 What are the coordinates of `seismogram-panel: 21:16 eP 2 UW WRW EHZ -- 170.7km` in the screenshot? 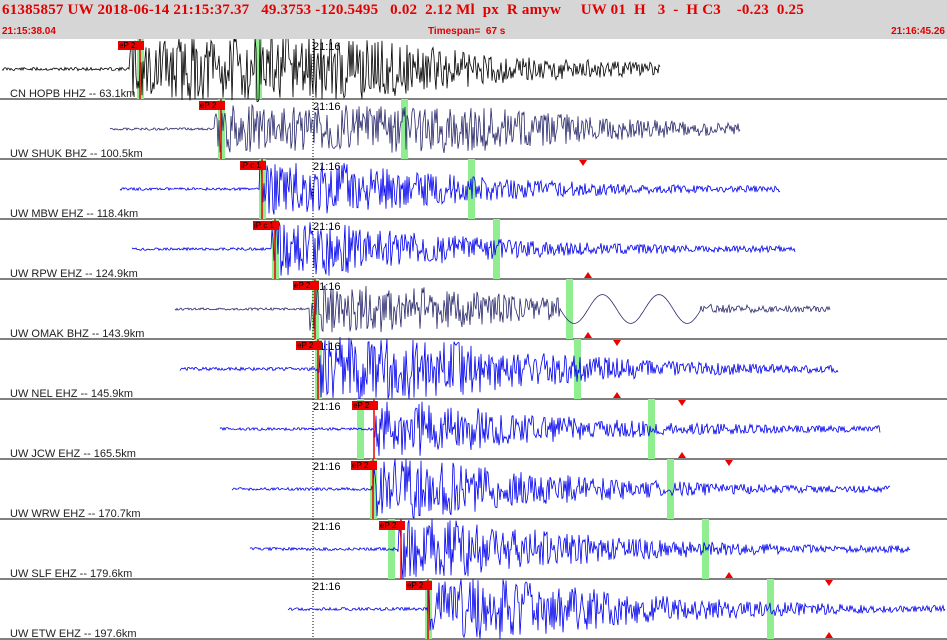 It's located at (473, 489).